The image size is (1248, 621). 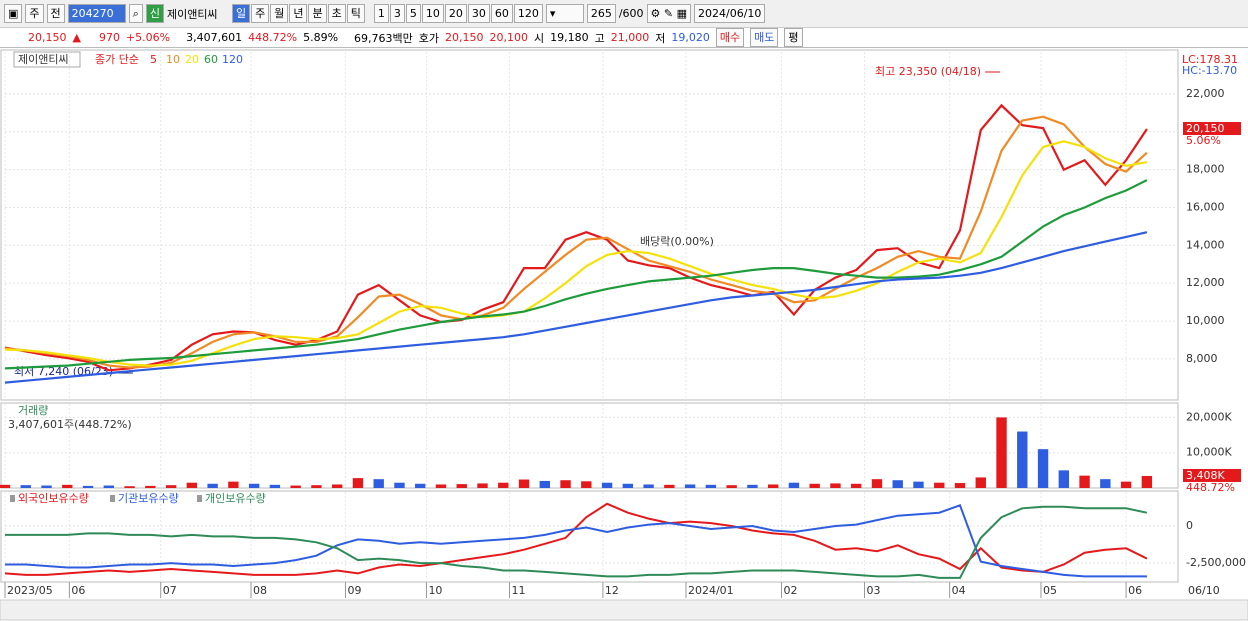 What do you see at coordinates (1205, 282) in the screenshot?
I see `y-tick-label: 12,000` at bounding box center [1205, 282].